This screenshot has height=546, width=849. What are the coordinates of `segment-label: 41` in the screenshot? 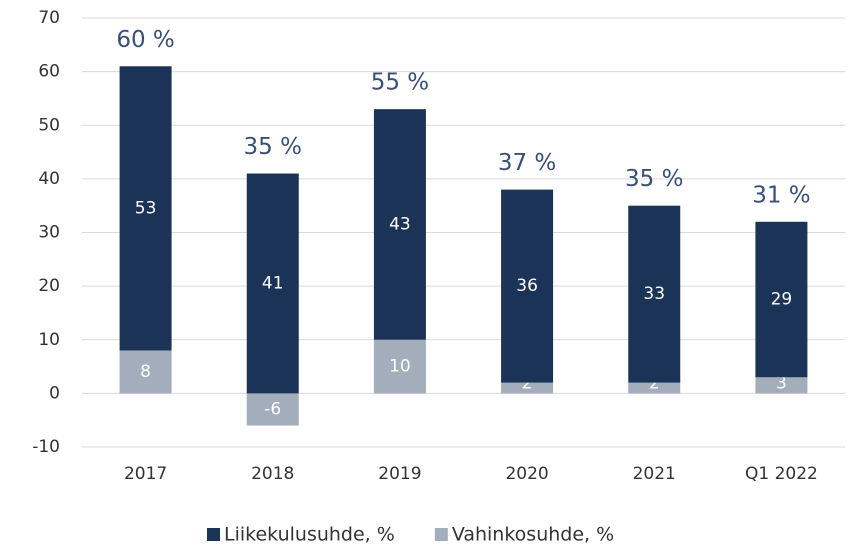 It's located at (273, 283).